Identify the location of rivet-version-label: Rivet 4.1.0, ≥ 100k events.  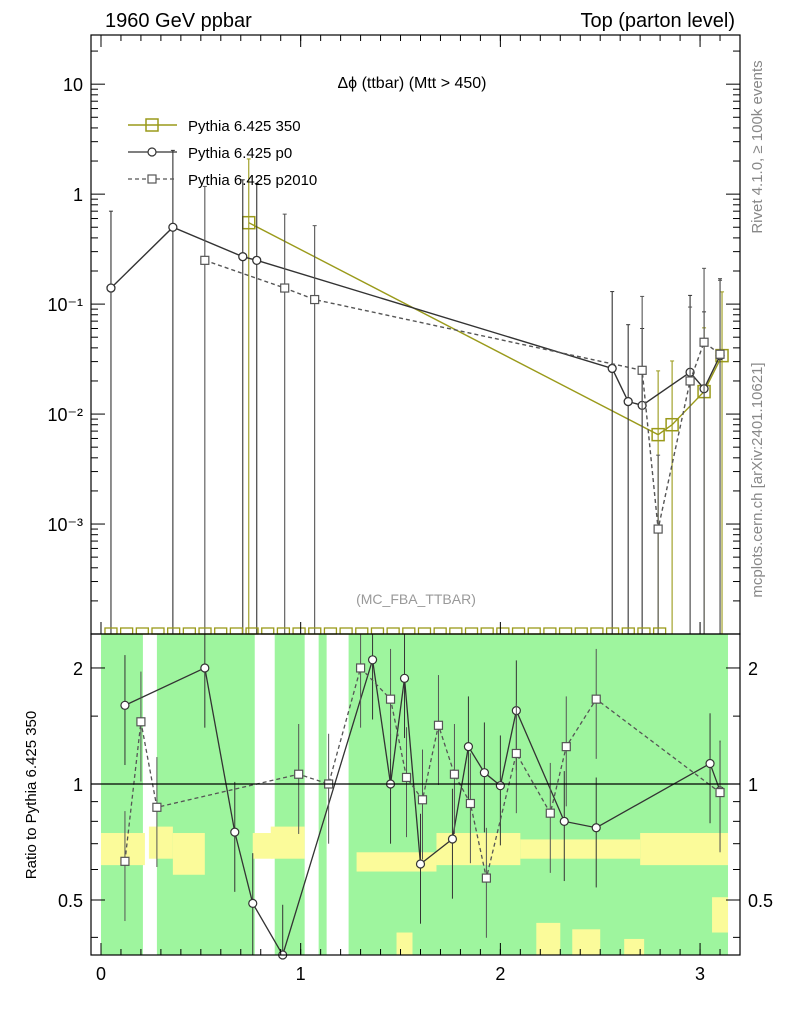
(757, 146).